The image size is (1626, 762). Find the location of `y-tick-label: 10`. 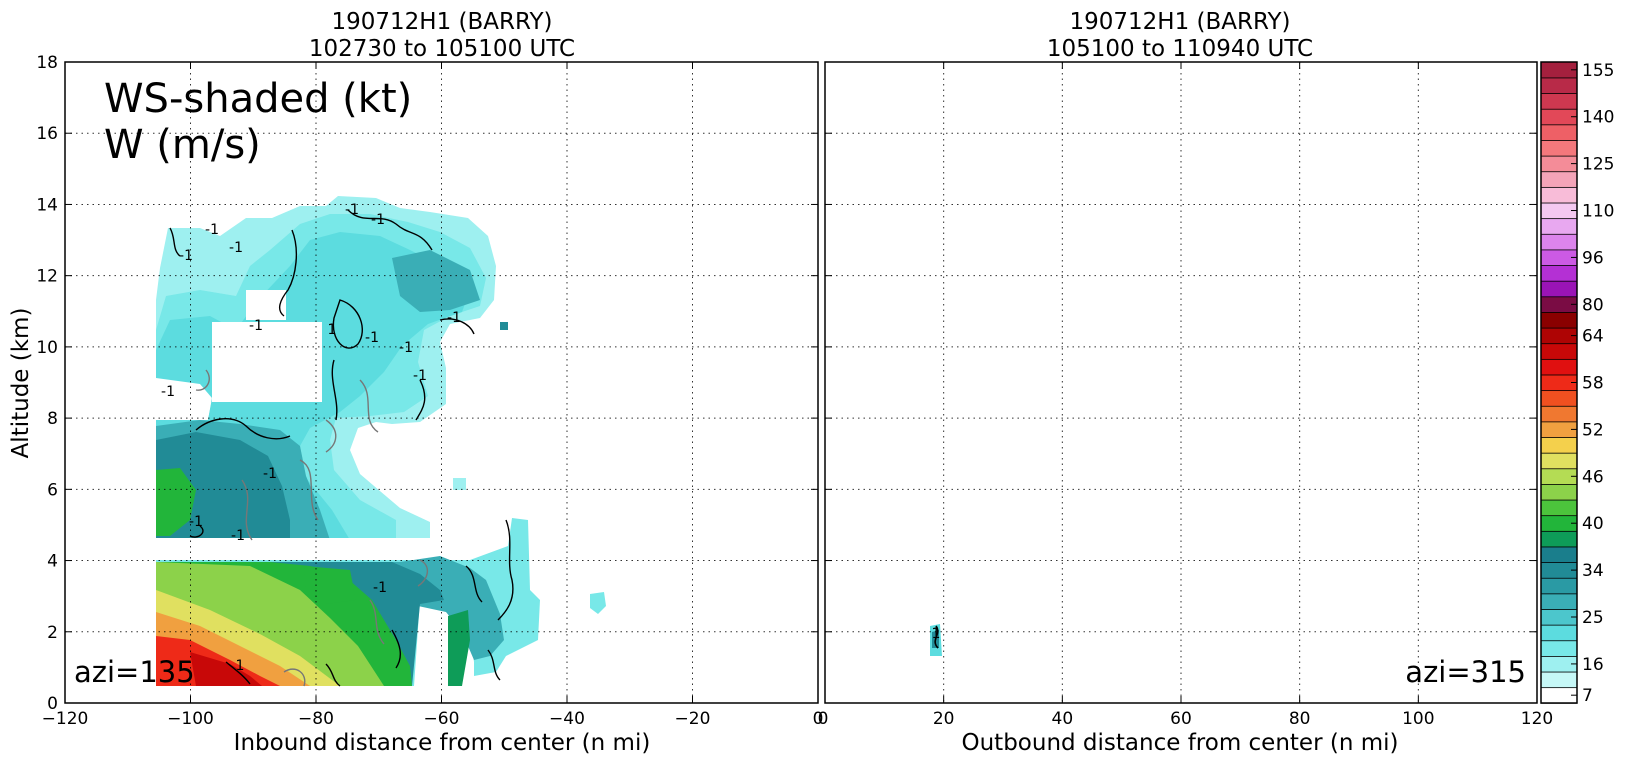

y-tick-label: 10 is located at coordinates (47, 348).